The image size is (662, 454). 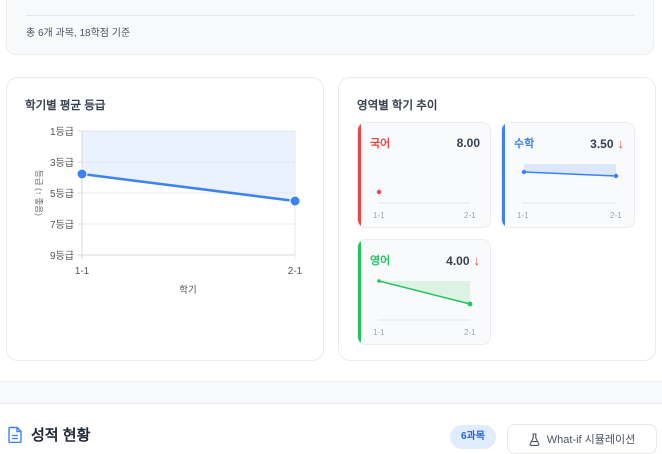 I want to click on subject-value: 3.50 ↓, so click(x=607, y=143).